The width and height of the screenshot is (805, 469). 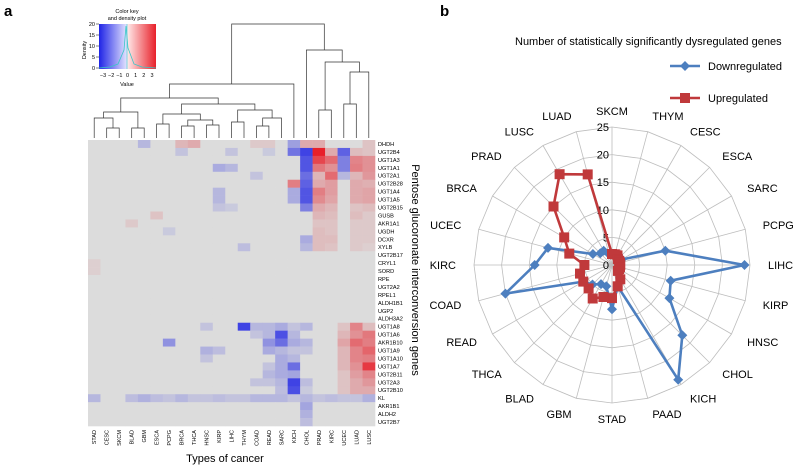 I want to click on gene-label: UGT2B7, so click(x=389, y=423).